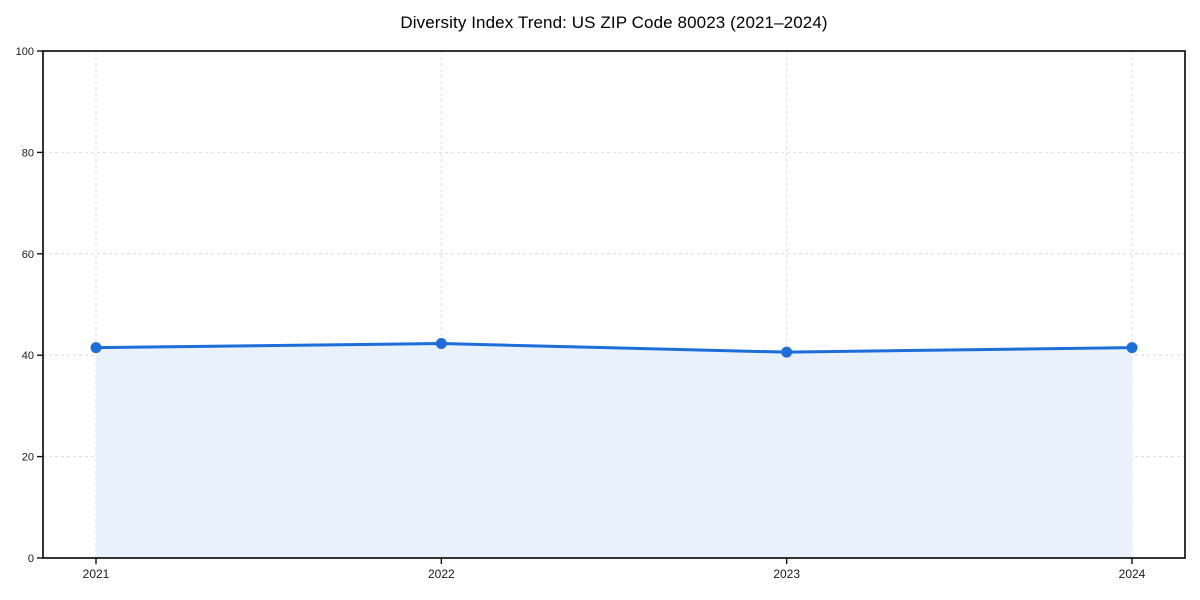 The height and width of the screenshot is (600, 1200). I want to click on x-tick-label: 2022, so click(441, 574).